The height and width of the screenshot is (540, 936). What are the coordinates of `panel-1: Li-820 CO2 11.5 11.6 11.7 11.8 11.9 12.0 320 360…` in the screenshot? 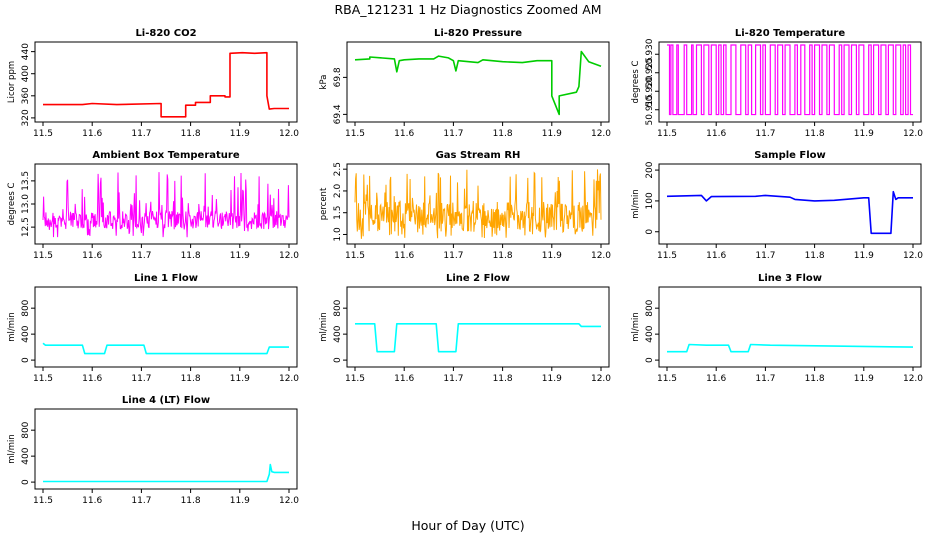 It's located at (153, 83).